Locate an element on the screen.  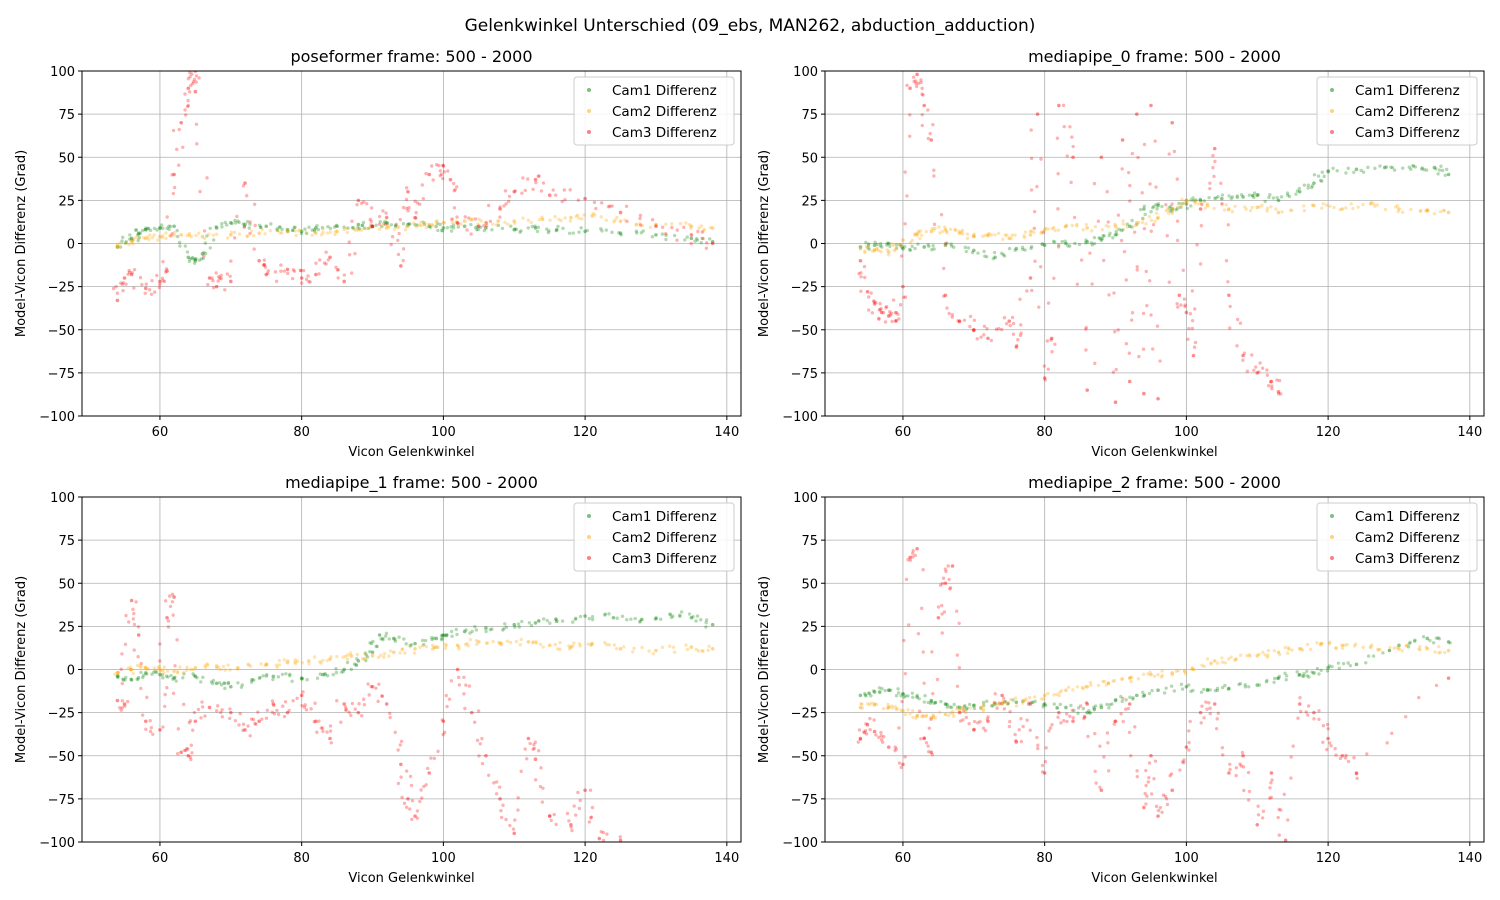
y-tick-label: 0 is located at coordinates (814, 245).